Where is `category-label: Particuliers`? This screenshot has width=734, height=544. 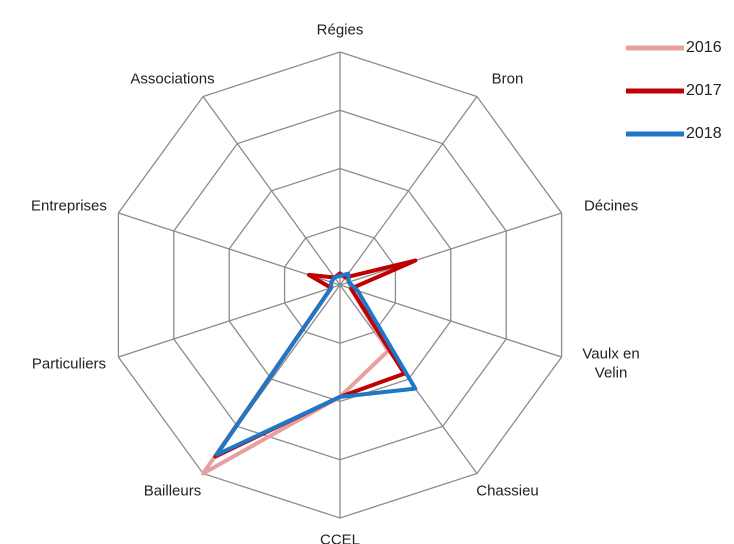
category-label: Particuliers is located at coordinates (69, 364).